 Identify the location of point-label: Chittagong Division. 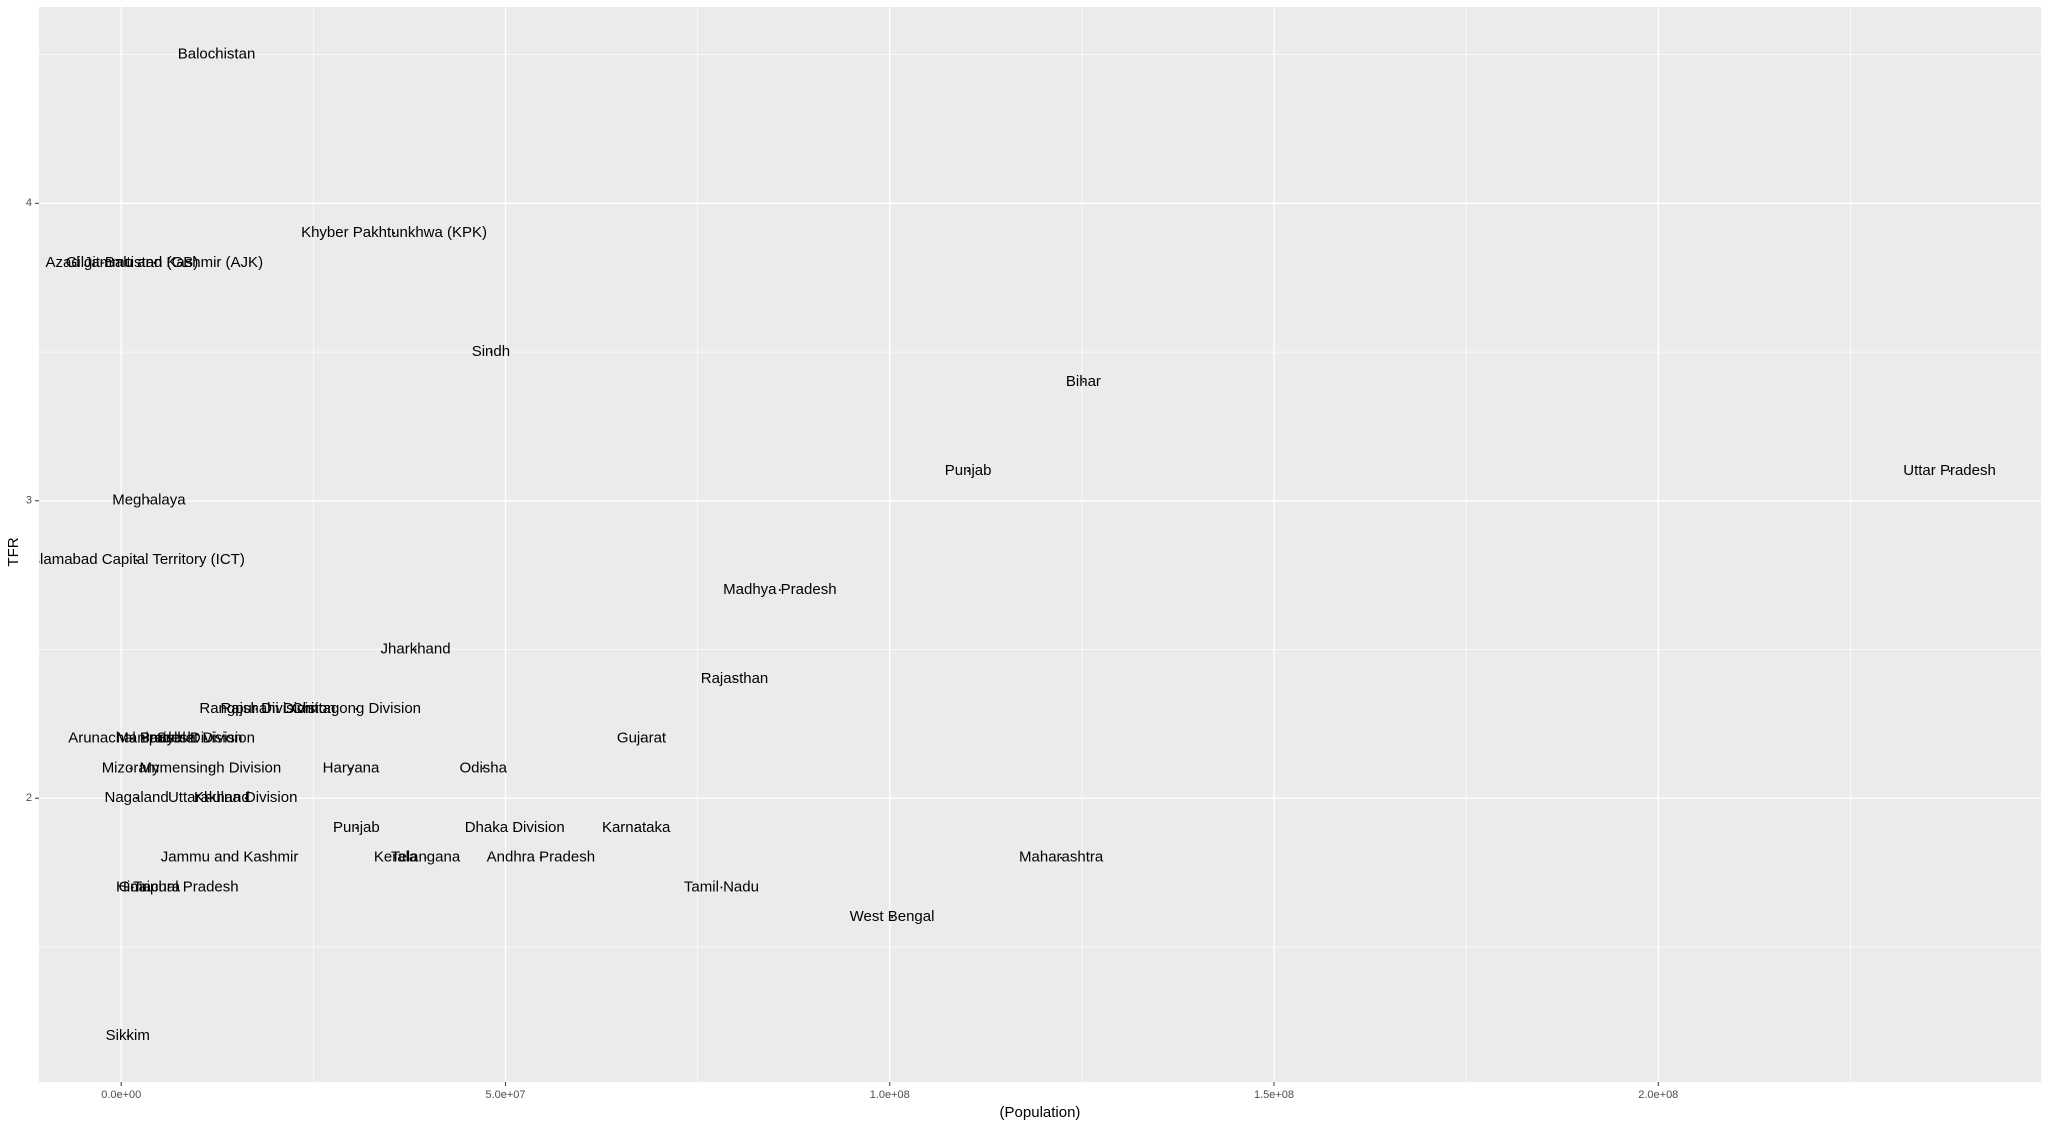
(356, 708).